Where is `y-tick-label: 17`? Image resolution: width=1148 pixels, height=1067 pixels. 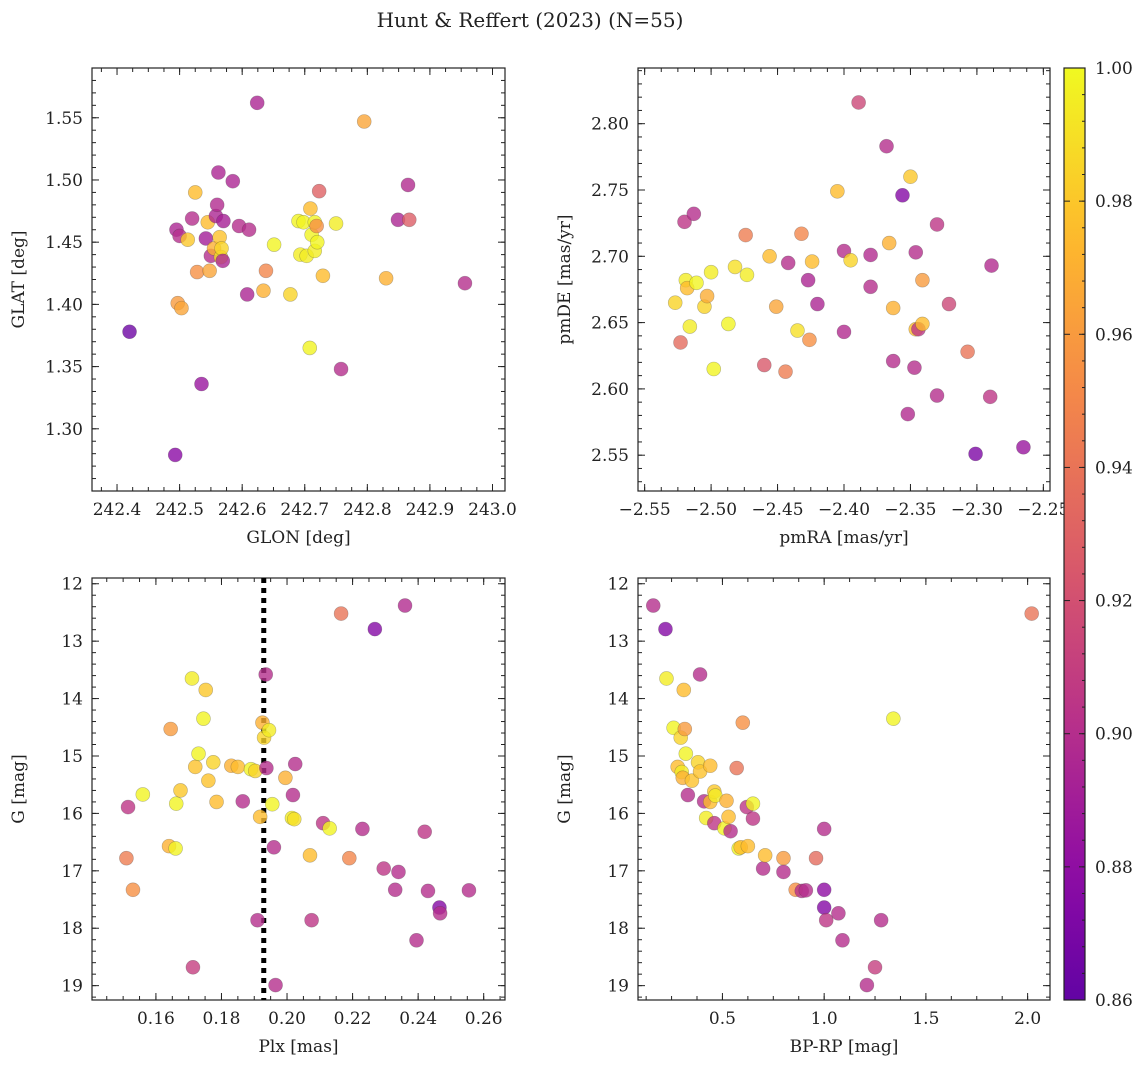
y-tick-label: 17 is located at coordinates (72, 872).